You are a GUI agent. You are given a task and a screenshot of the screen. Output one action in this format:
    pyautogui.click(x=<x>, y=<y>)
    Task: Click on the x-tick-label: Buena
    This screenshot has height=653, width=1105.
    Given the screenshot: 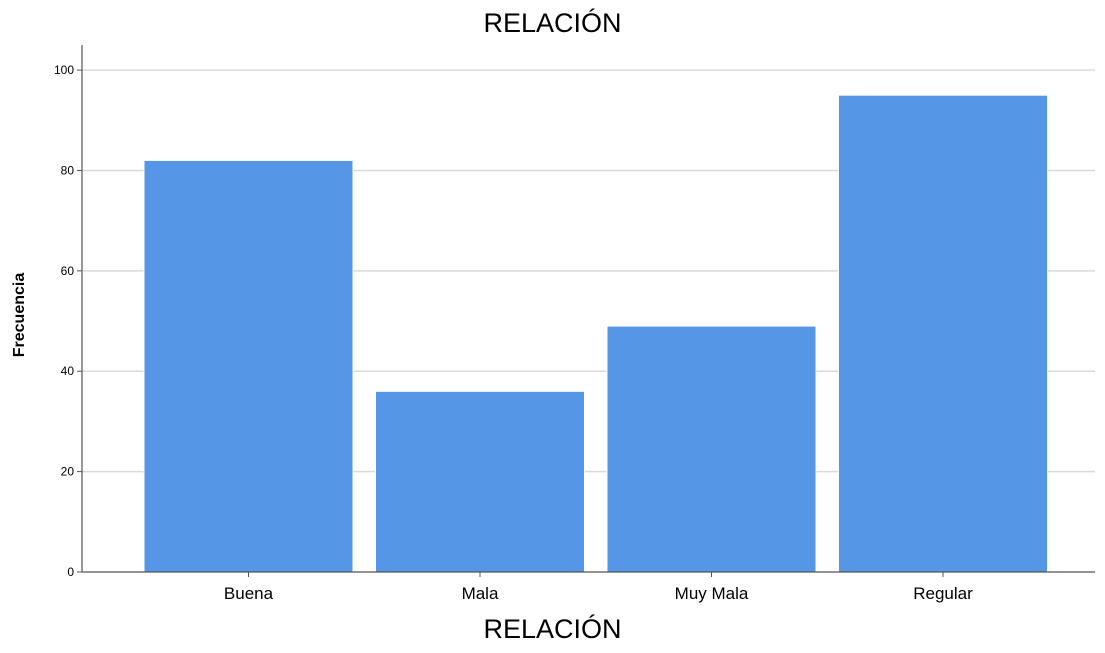 What is the action you would take?
    pyautogui.click(x=249, y=593)
    